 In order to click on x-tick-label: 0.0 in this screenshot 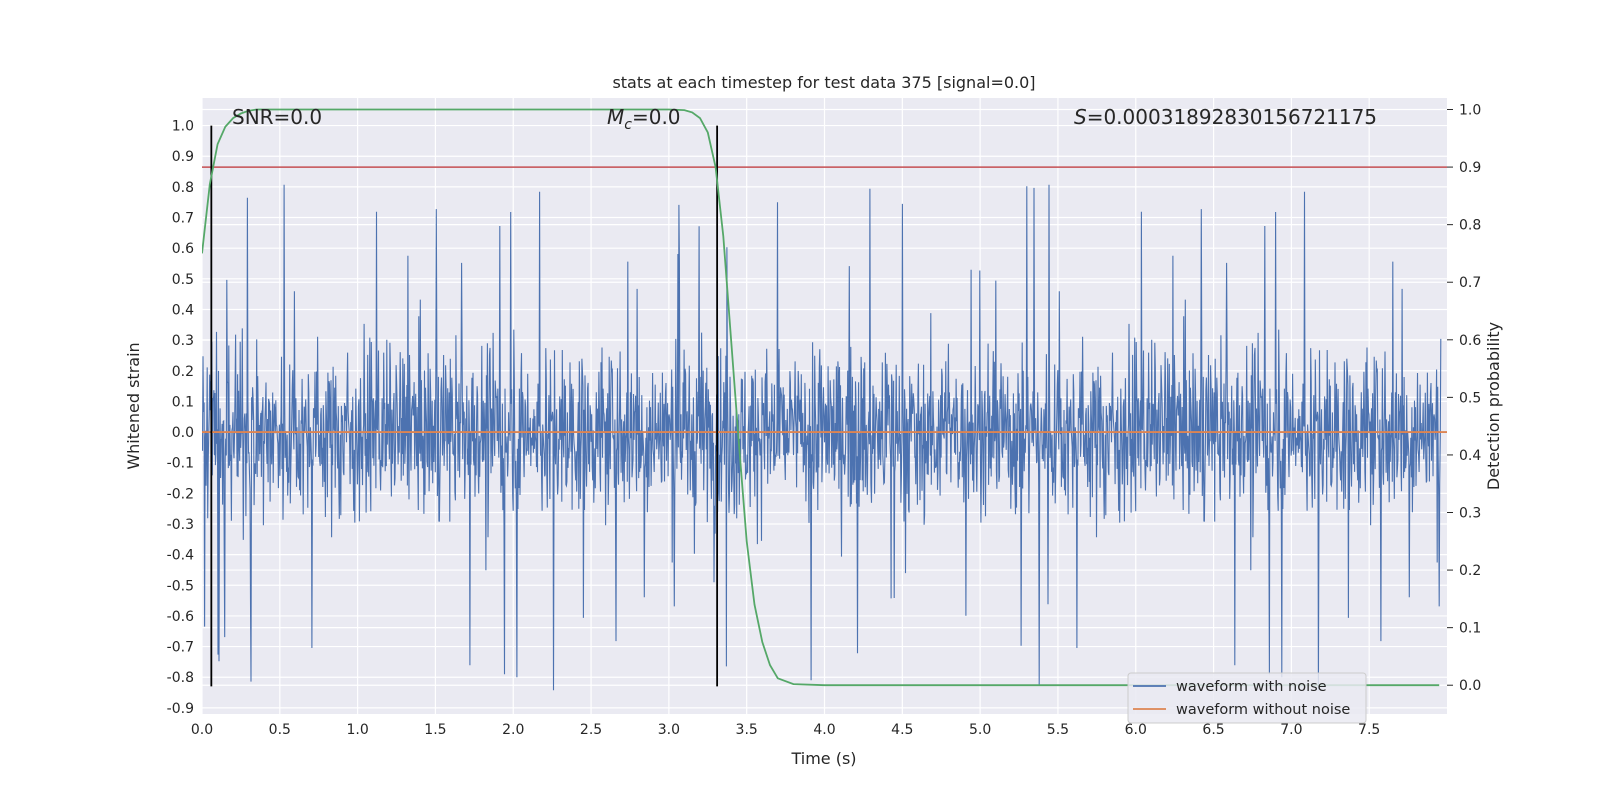, I will do `click(202, 730)`.